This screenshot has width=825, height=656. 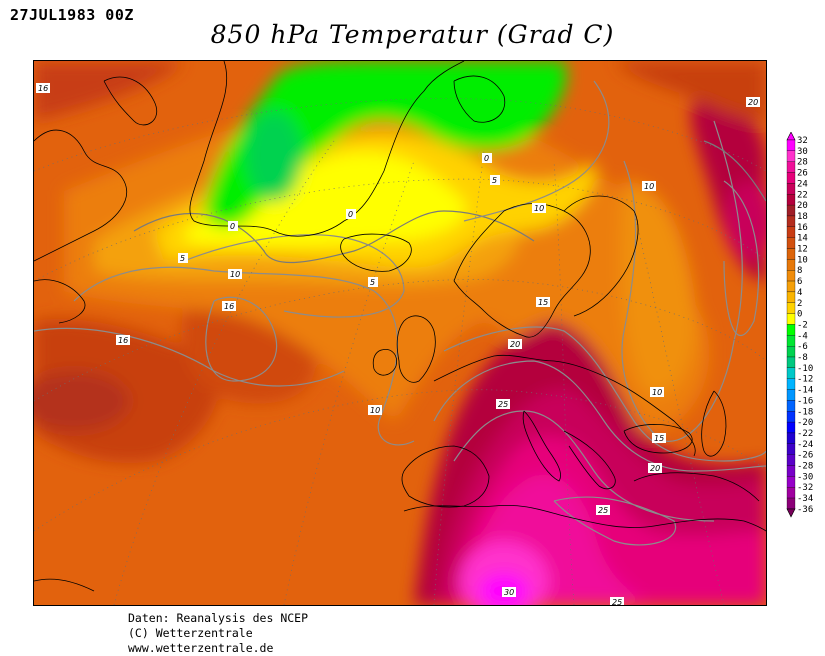 I want to click on scale-tick-label: -16, so click(x=805, y=401).